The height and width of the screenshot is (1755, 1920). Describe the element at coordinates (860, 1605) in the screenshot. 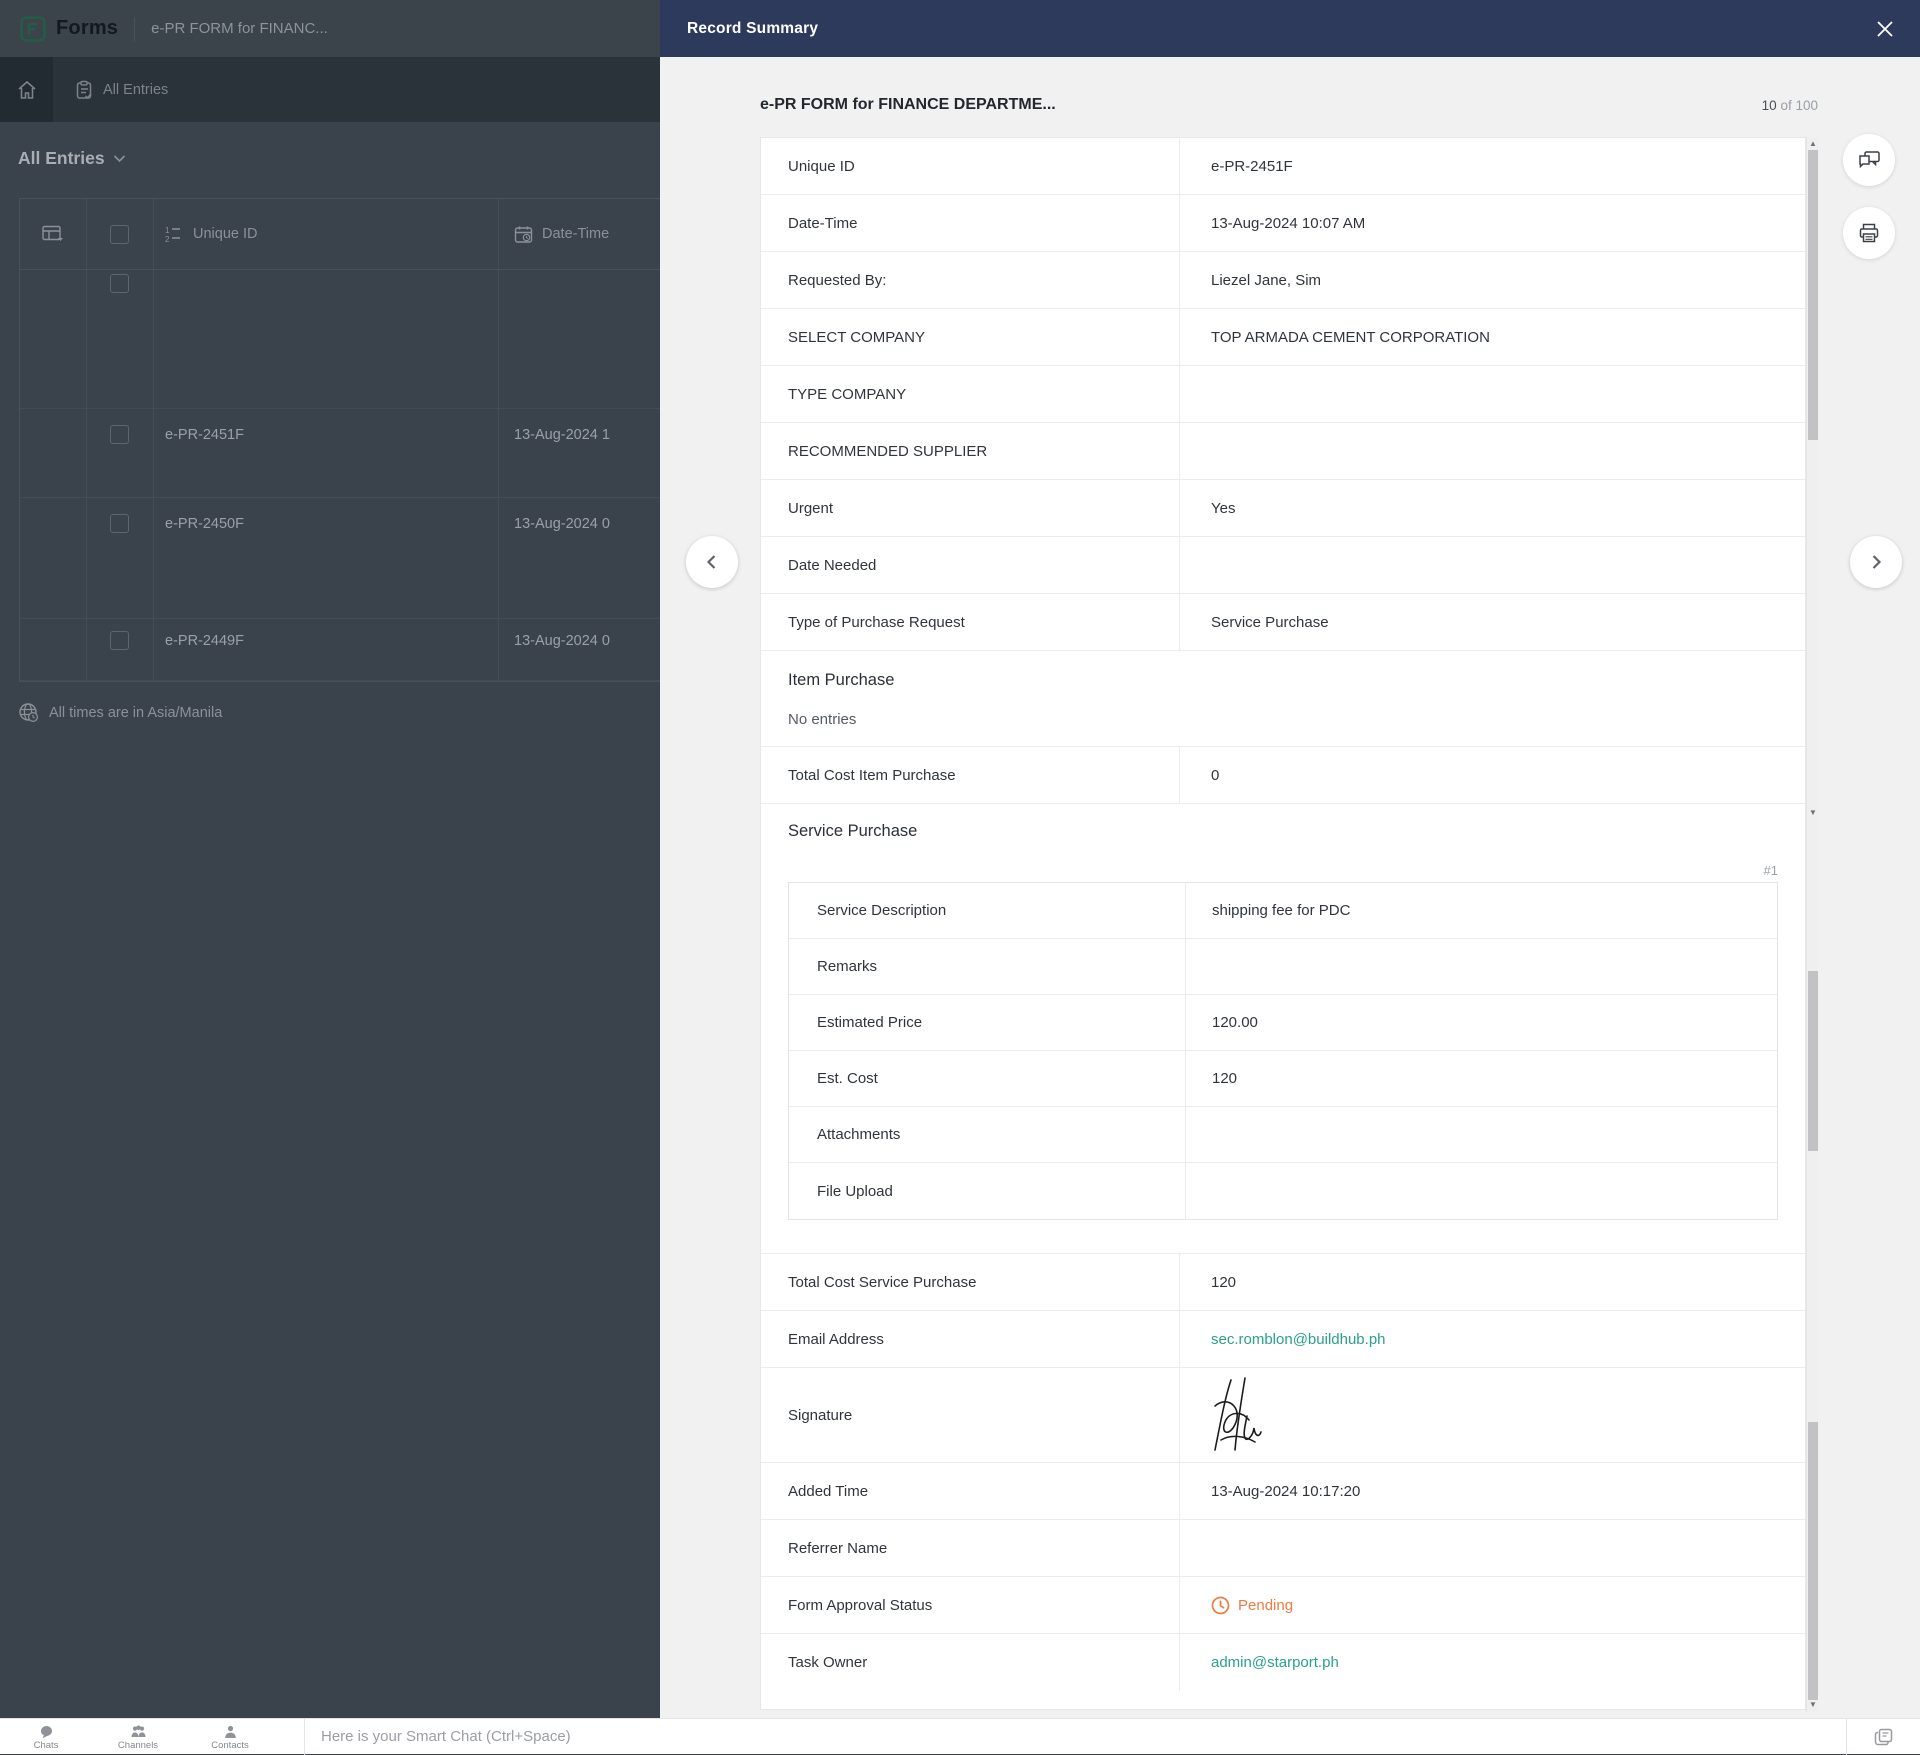

I see `field-label: Form Approval Status` at that location.